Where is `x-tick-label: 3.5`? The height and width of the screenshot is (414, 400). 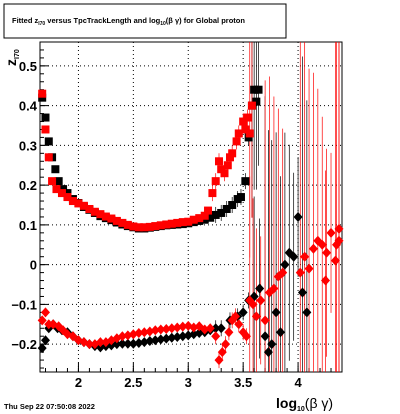
x-tick-label: 3.5 is located at coordinates (243, 382).